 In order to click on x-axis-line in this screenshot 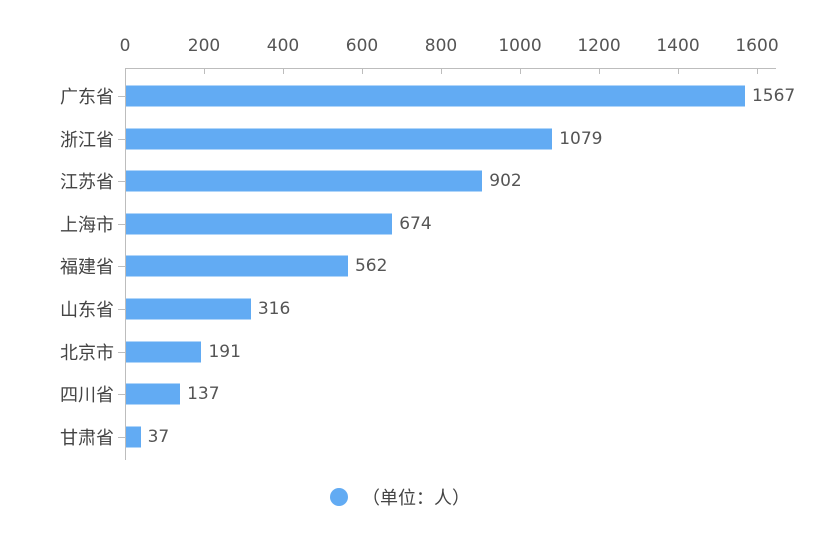, I will do `click(450, 68)`.